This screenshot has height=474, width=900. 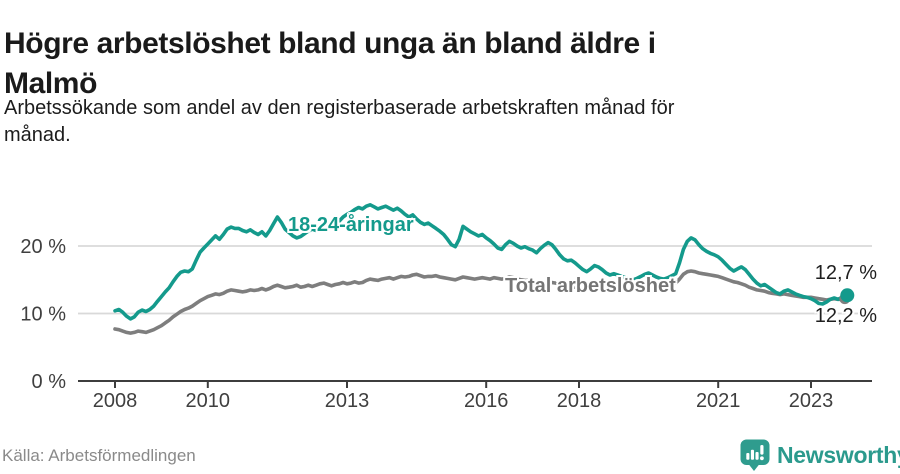 I want to click on series-label-total: Total arbetslöshet, so click(x=590, y=286).